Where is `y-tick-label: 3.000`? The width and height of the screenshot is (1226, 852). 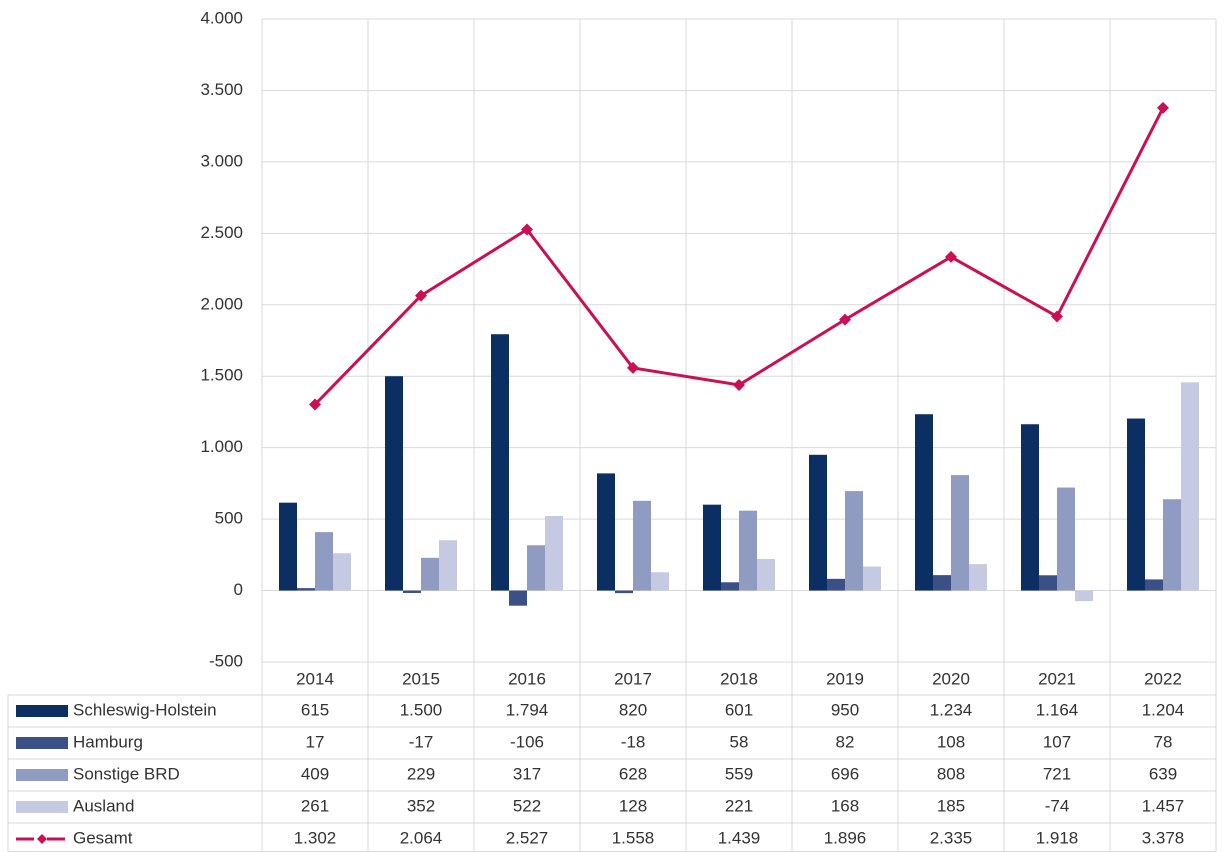 y-tick-label: 3.000 is located at coordinates (221, 160).